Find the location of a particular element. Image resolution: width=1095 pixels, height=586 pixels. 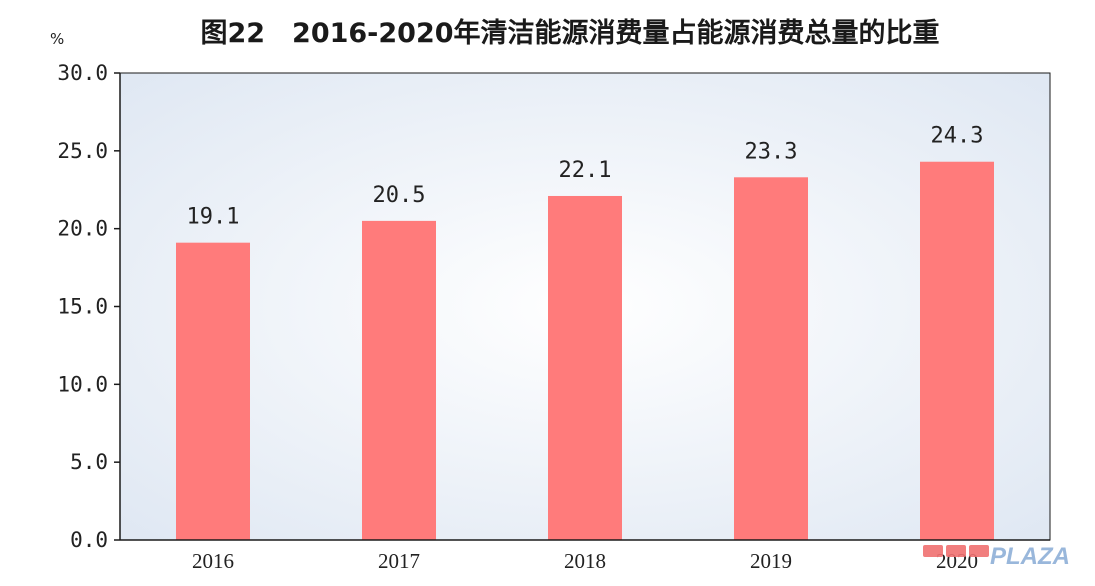

y-tick-label: 0.0 is located at coordinates (89, 540).